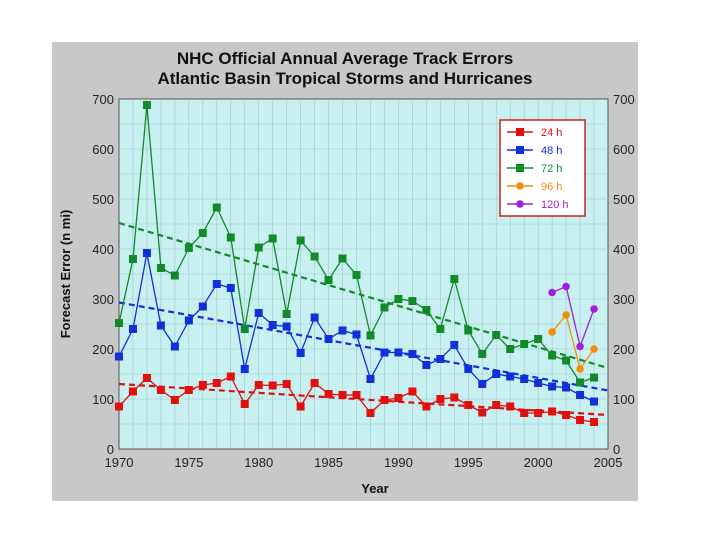  What do you see at coordinates (580, 346) in the screenshot?
I see `data-point-120h` at bounding box center [580, 346].